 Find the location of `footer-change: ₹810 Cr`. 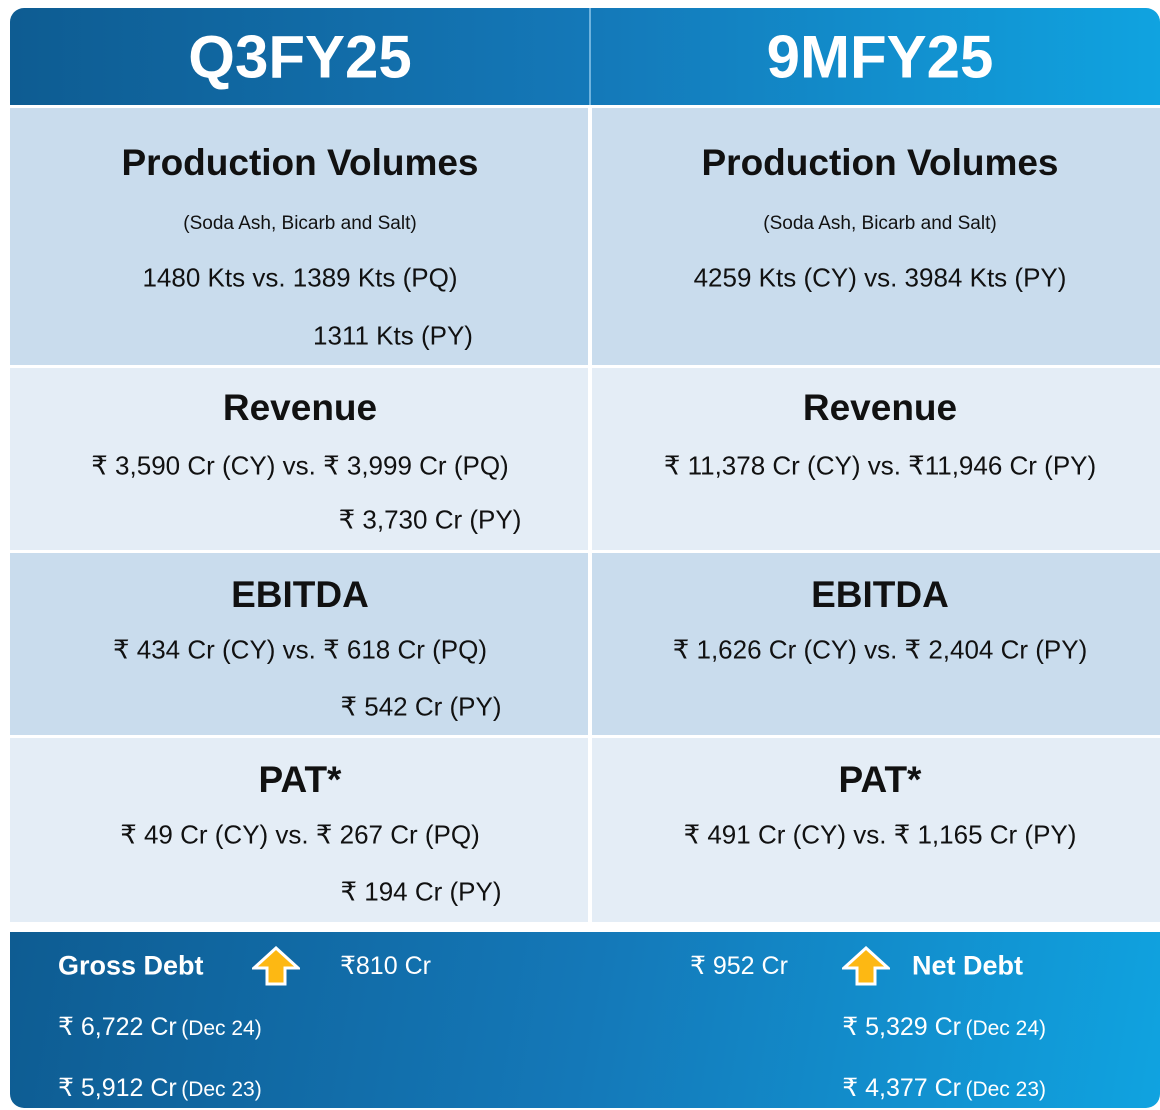

footer-change: ₹810 Cr is located at coordinates (385, 966).